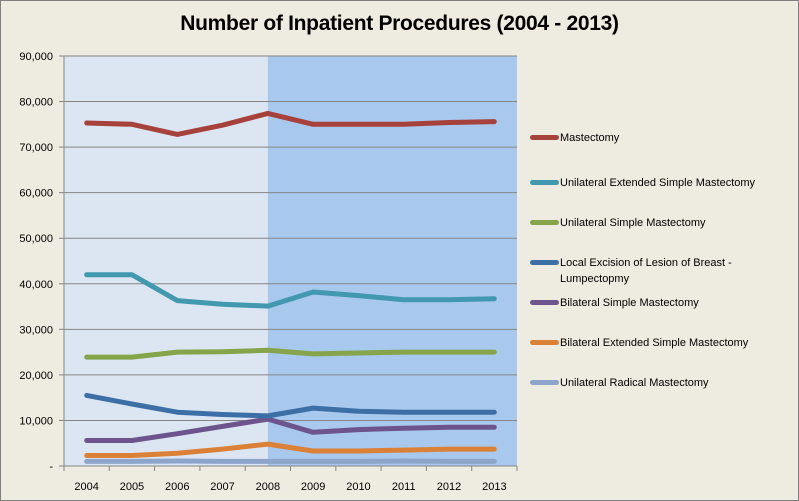 This screenshot has width=799, height=501. I want to click on x-tick-label: 2004, so click(86, 487).